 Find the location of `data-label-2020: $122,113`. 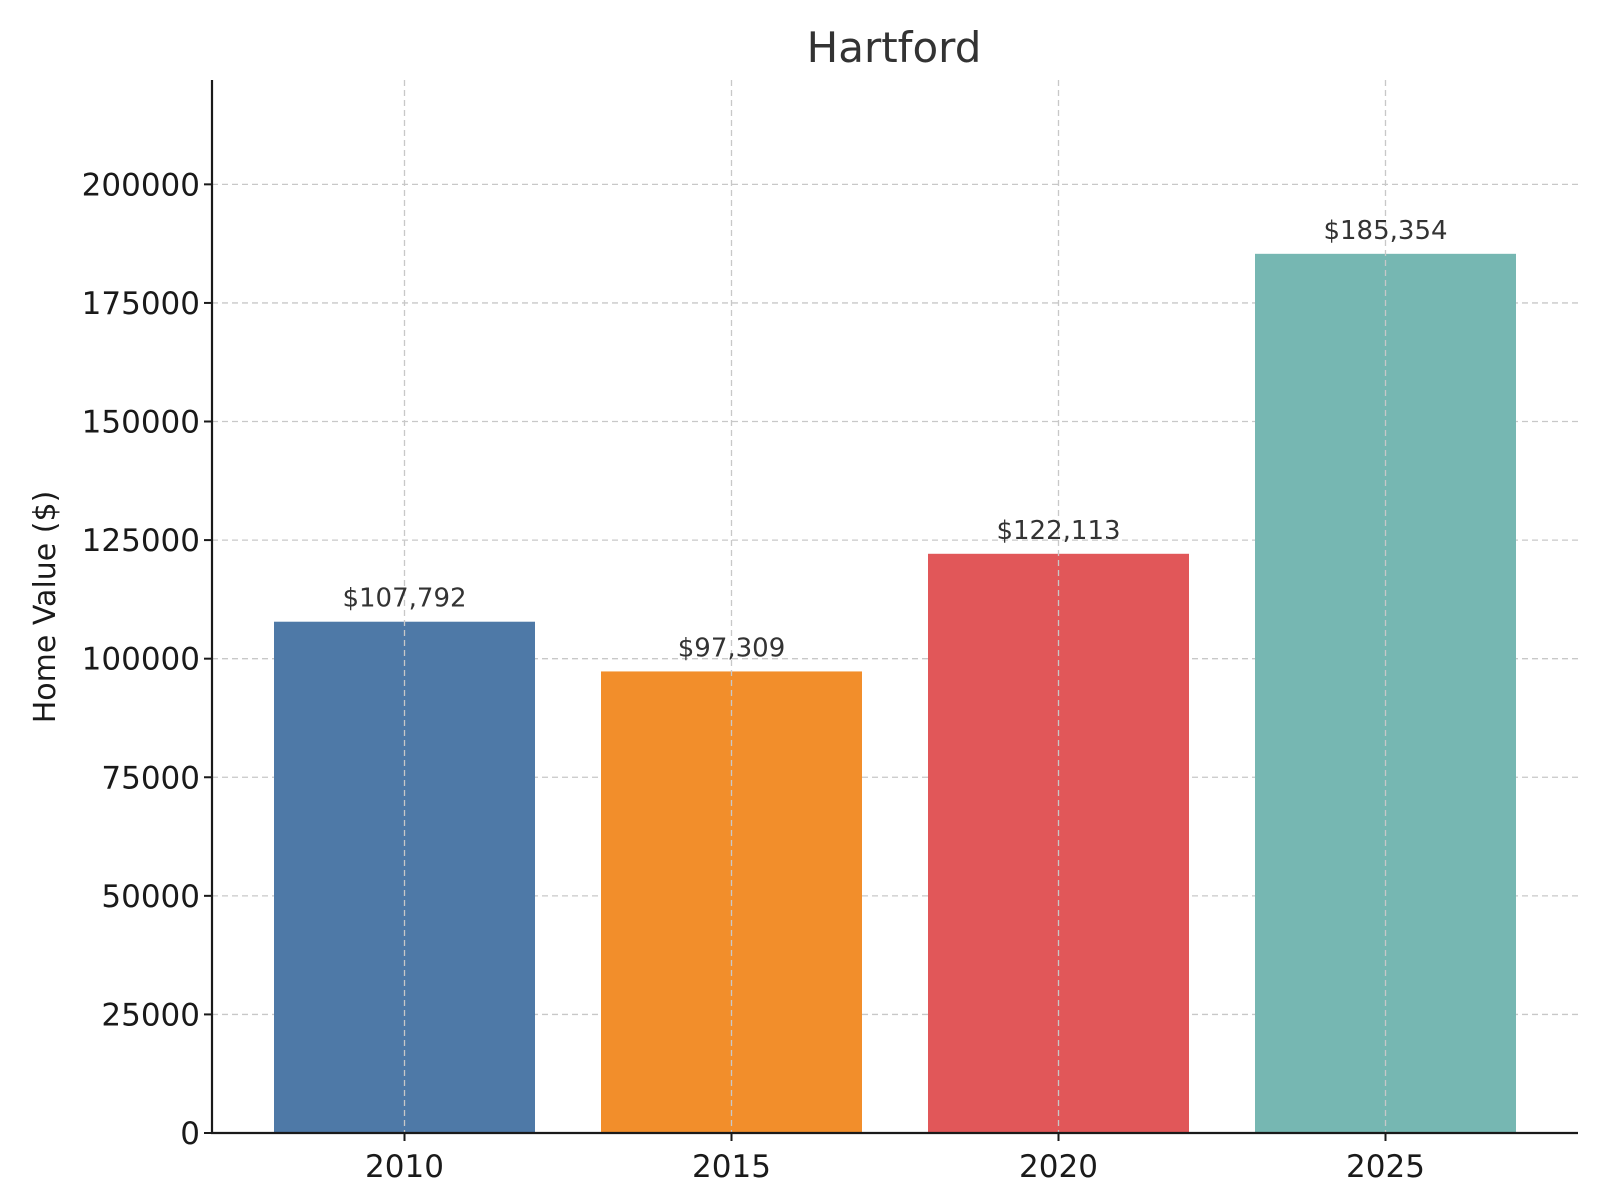

data-label-2020: $122,113 is located at coordinates (1058, 531).